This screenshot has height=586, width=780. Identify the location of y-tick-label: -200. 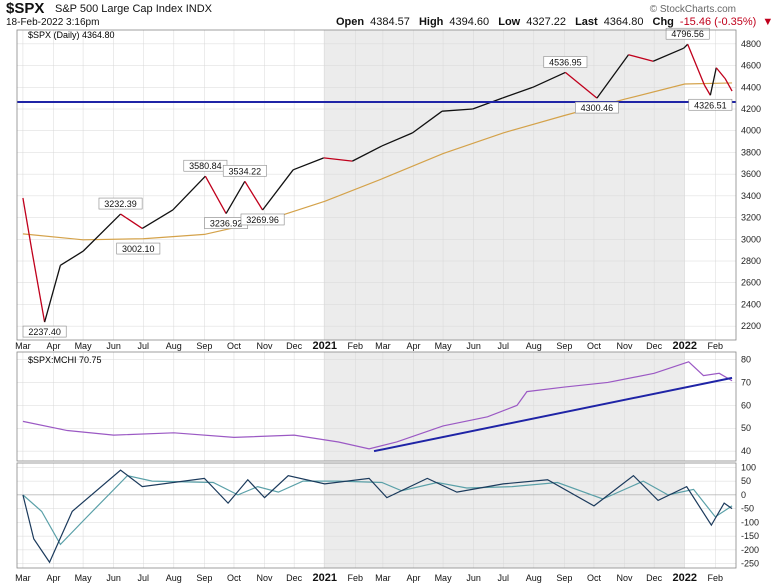
(750, 550).